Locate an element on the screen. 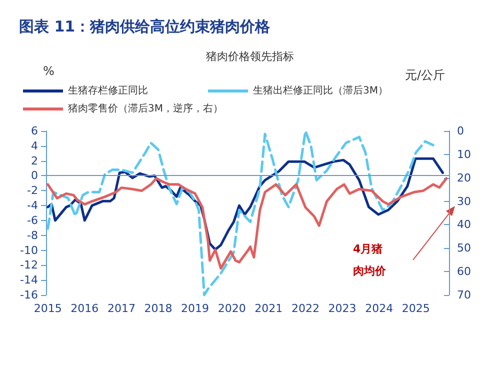 This screenshot has height=366, width=500. y-tick-label: -2 is located at coordinates (32, 191).